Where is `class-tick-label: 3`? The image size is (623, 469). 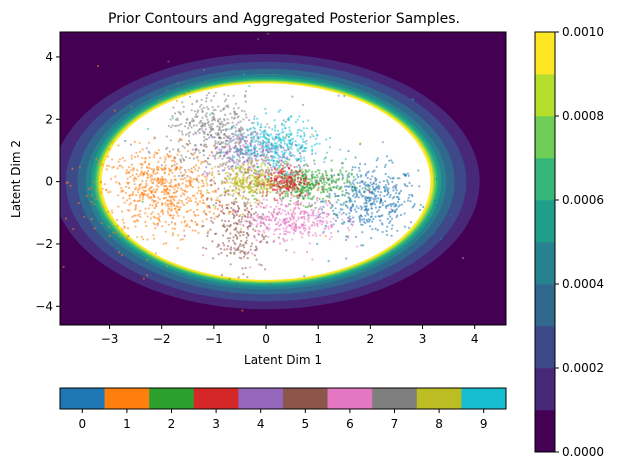 class-tick-label: 3 is located at coordinates (216, 424).